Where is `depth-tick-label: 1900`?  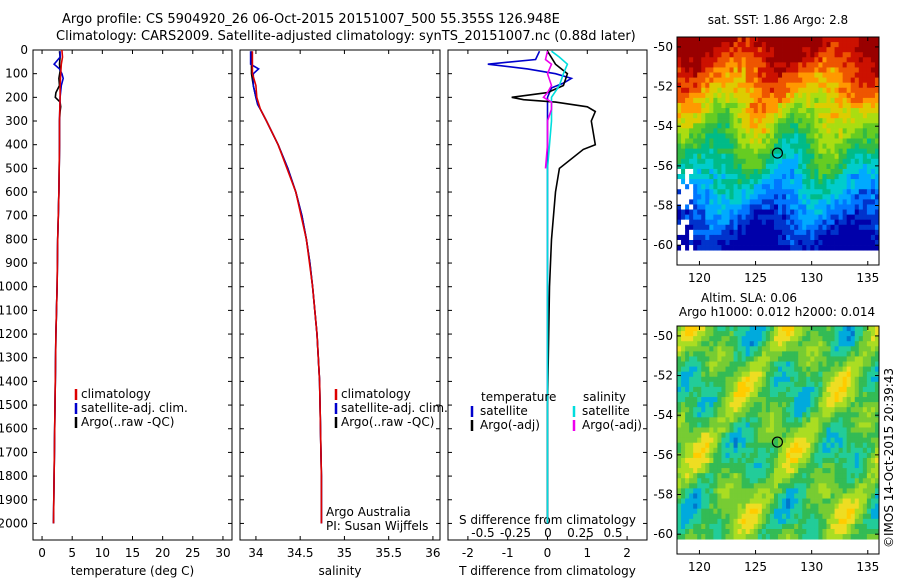 depth-tick-label: 1900 is located at coordinates (14, 500).